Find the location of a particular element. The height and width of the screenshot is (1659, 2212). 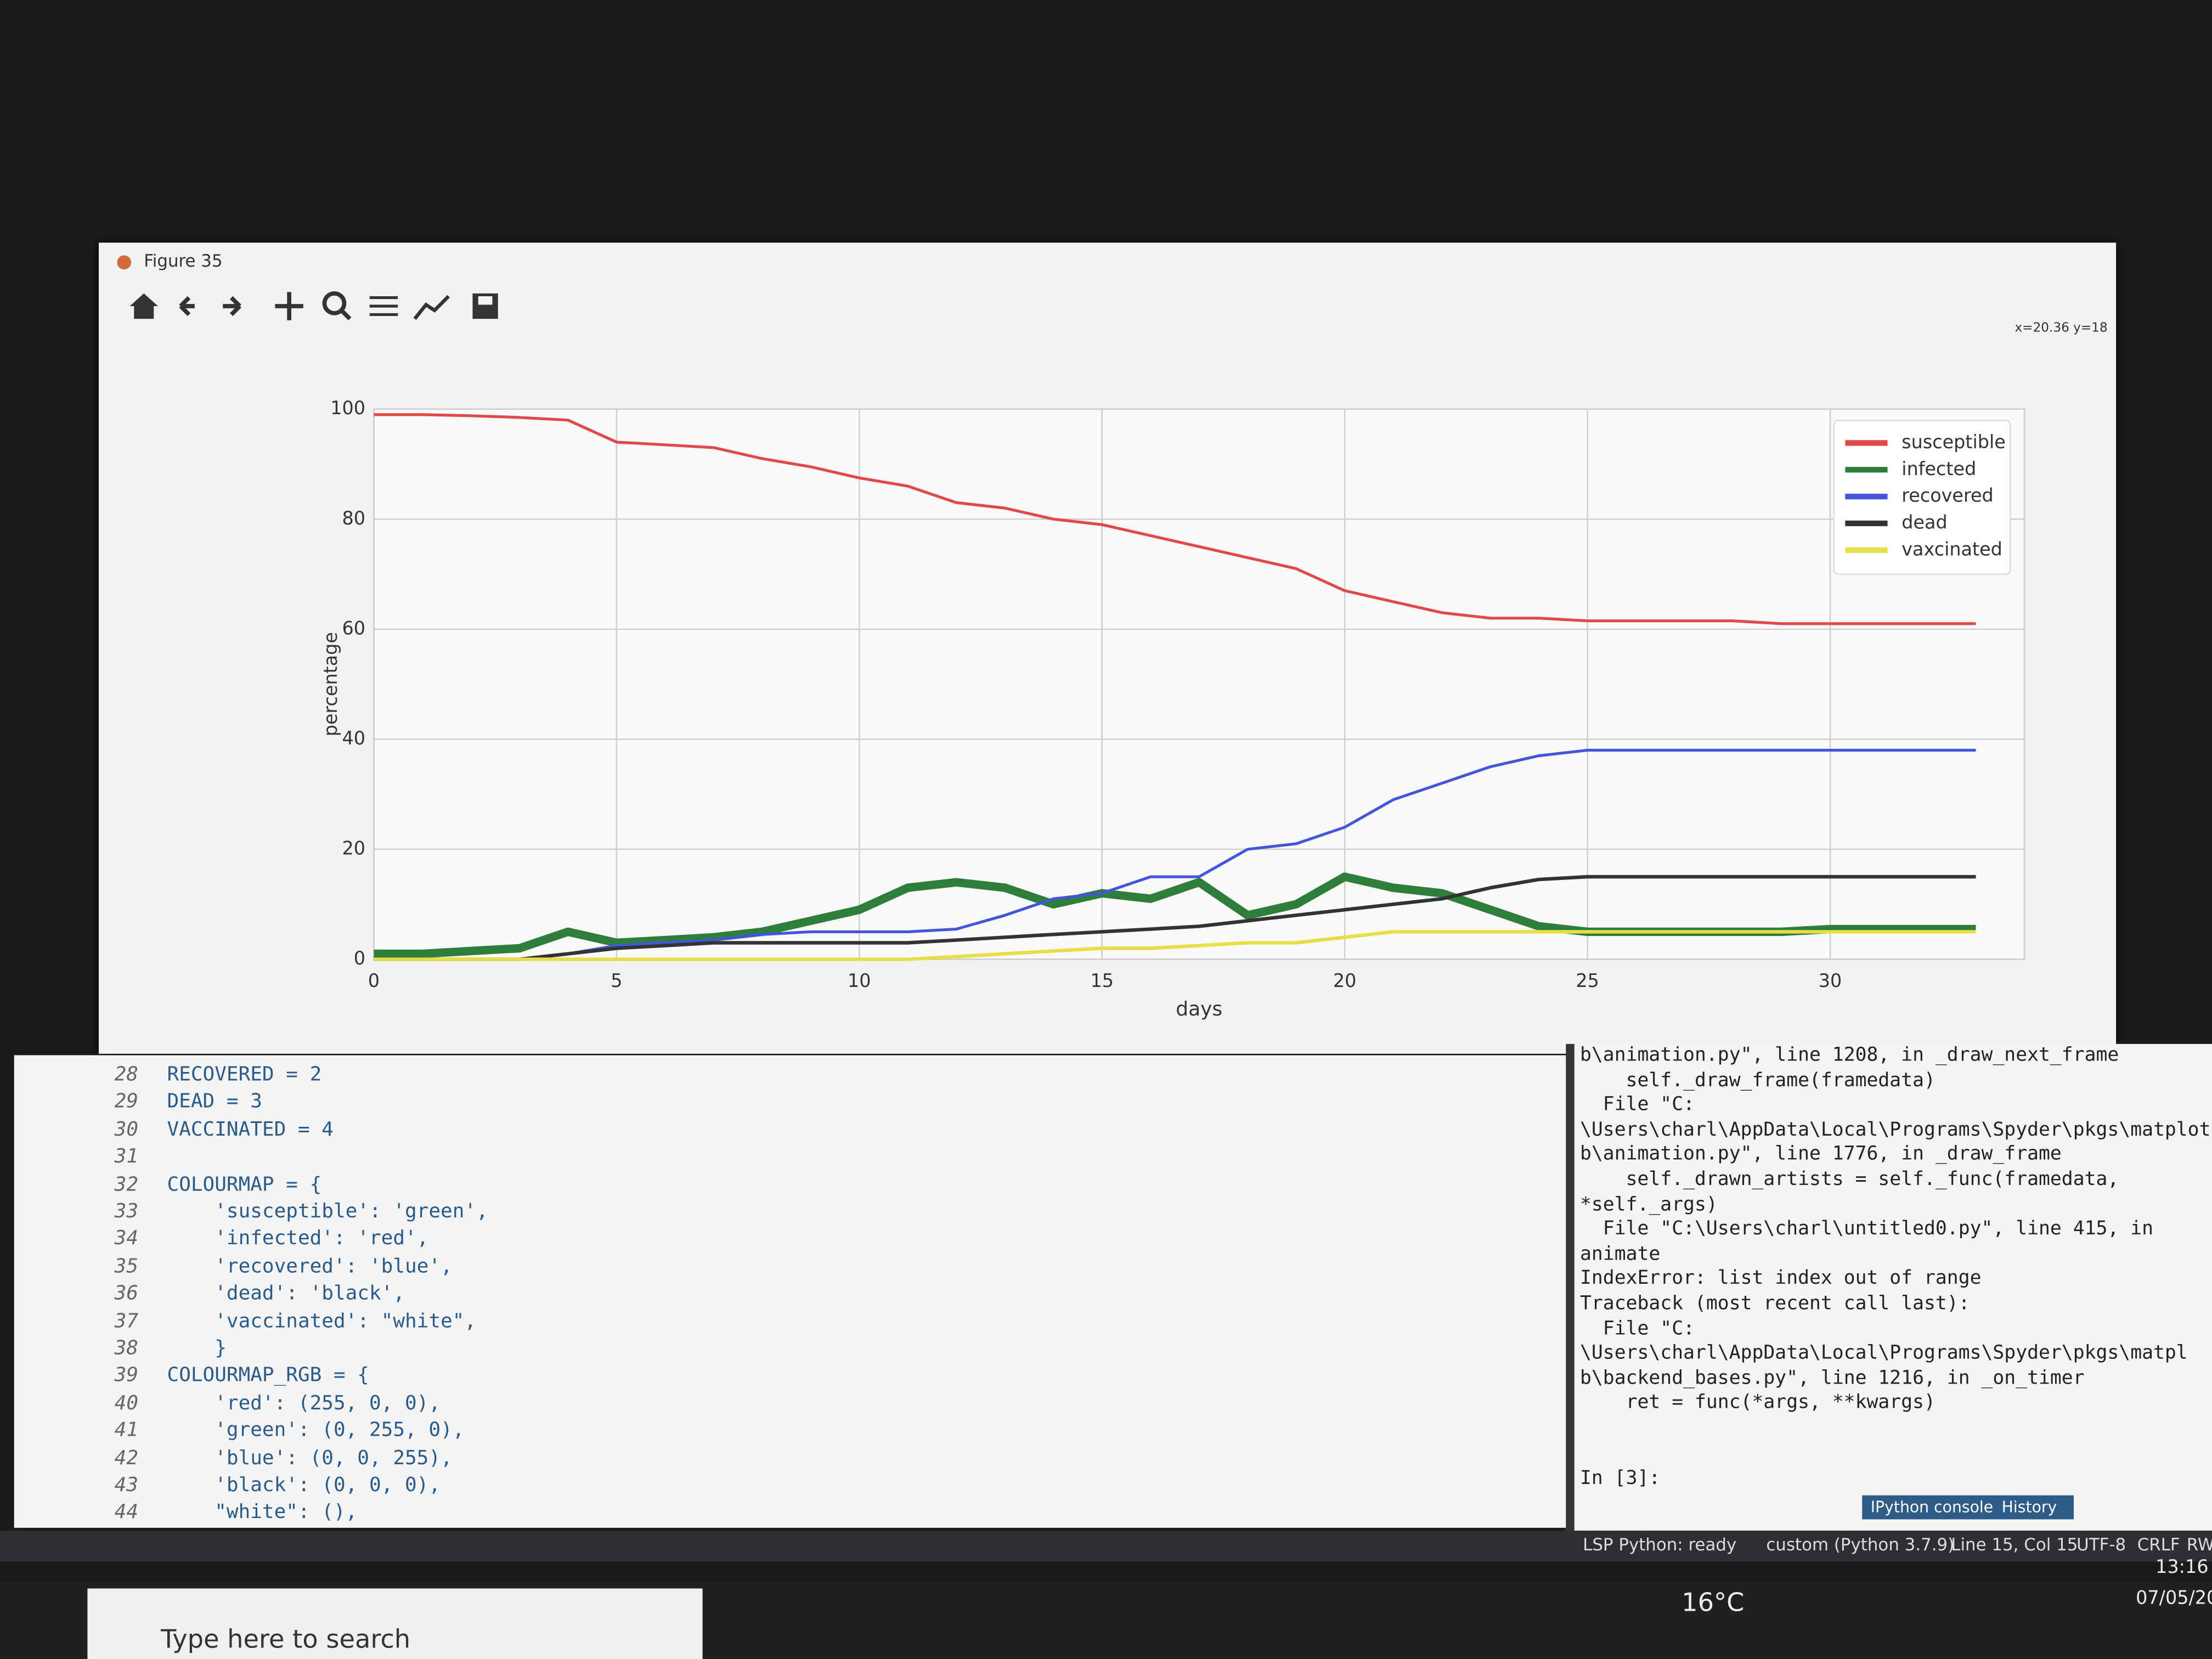

x-tick-label: 15 is located at coordinates (1102, 981).